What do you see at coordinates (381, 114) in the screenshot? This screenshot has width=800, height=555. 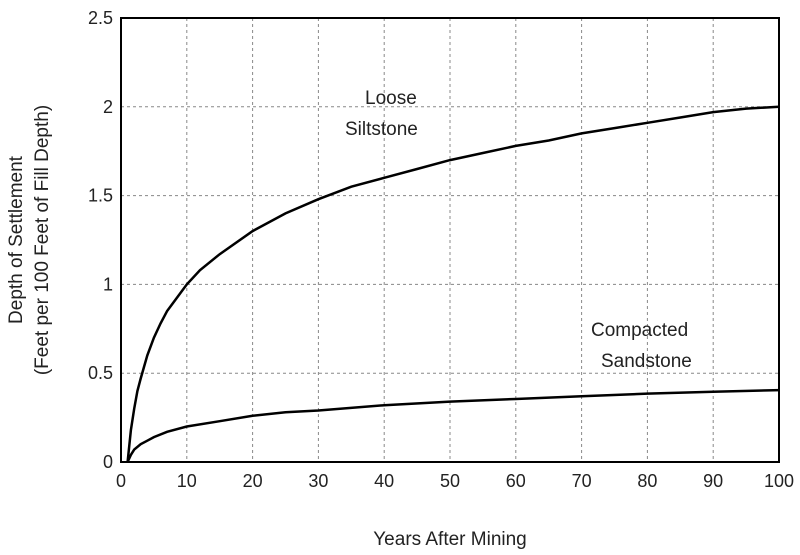 I see `annotation-loose-siltstone: Loose Siltstone` at bounding box center [381, 114].